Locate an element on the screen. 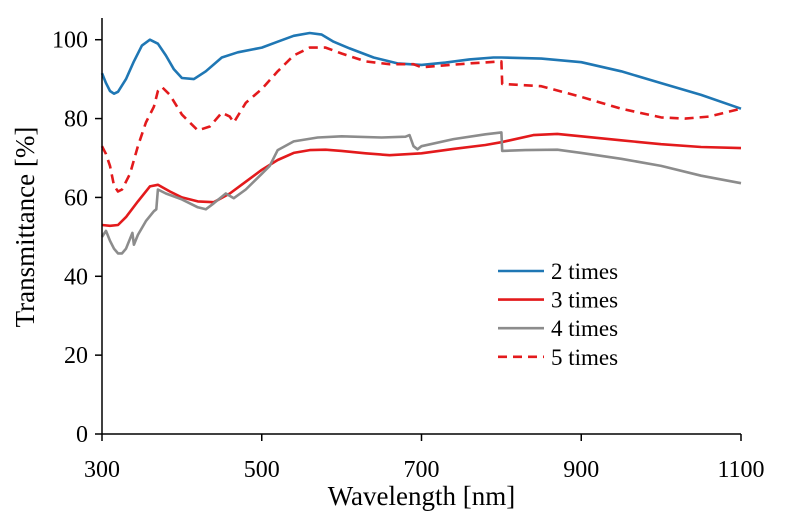 The image size is (788, 528). x-tick-label: 1100 is located at coordinates (740, 470).